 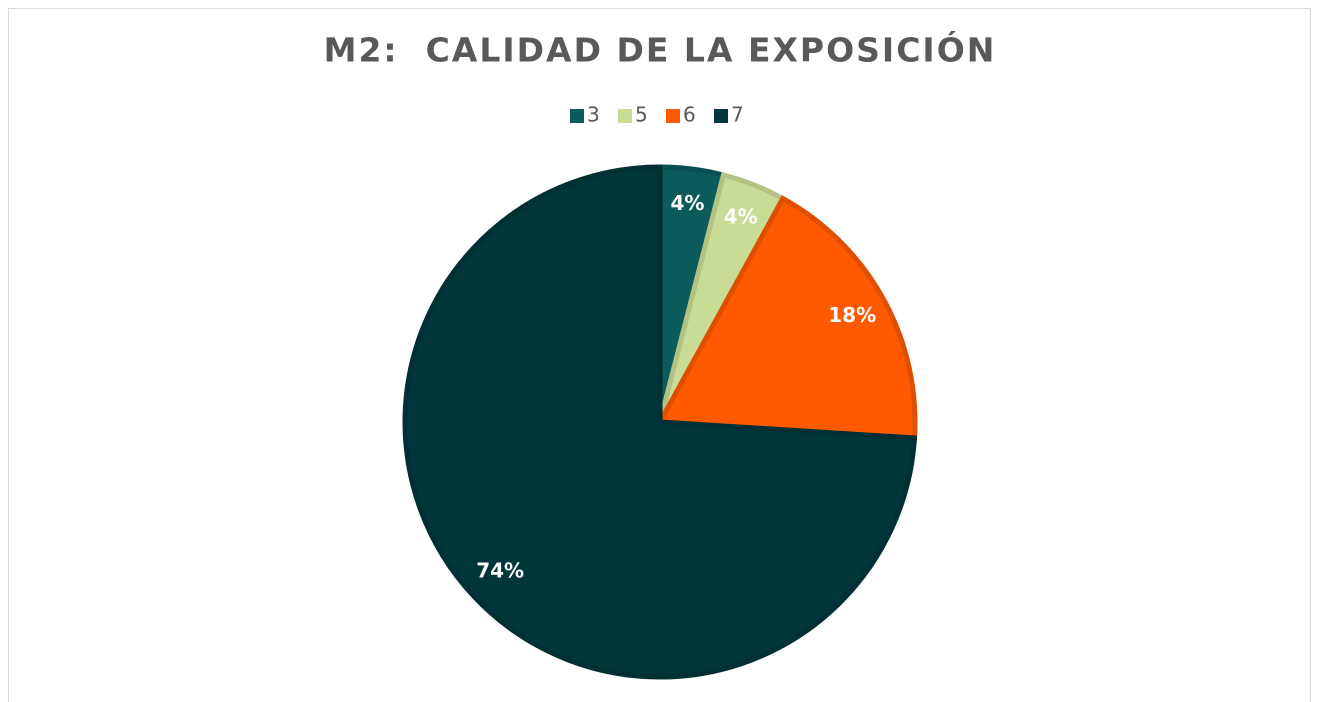 What do you see at coordinates (660, 50) in the screenshot?
I see `chart-title: M2: CALIDAD DE LA EXPOSICIÓN` at bounding box center [660, 50].